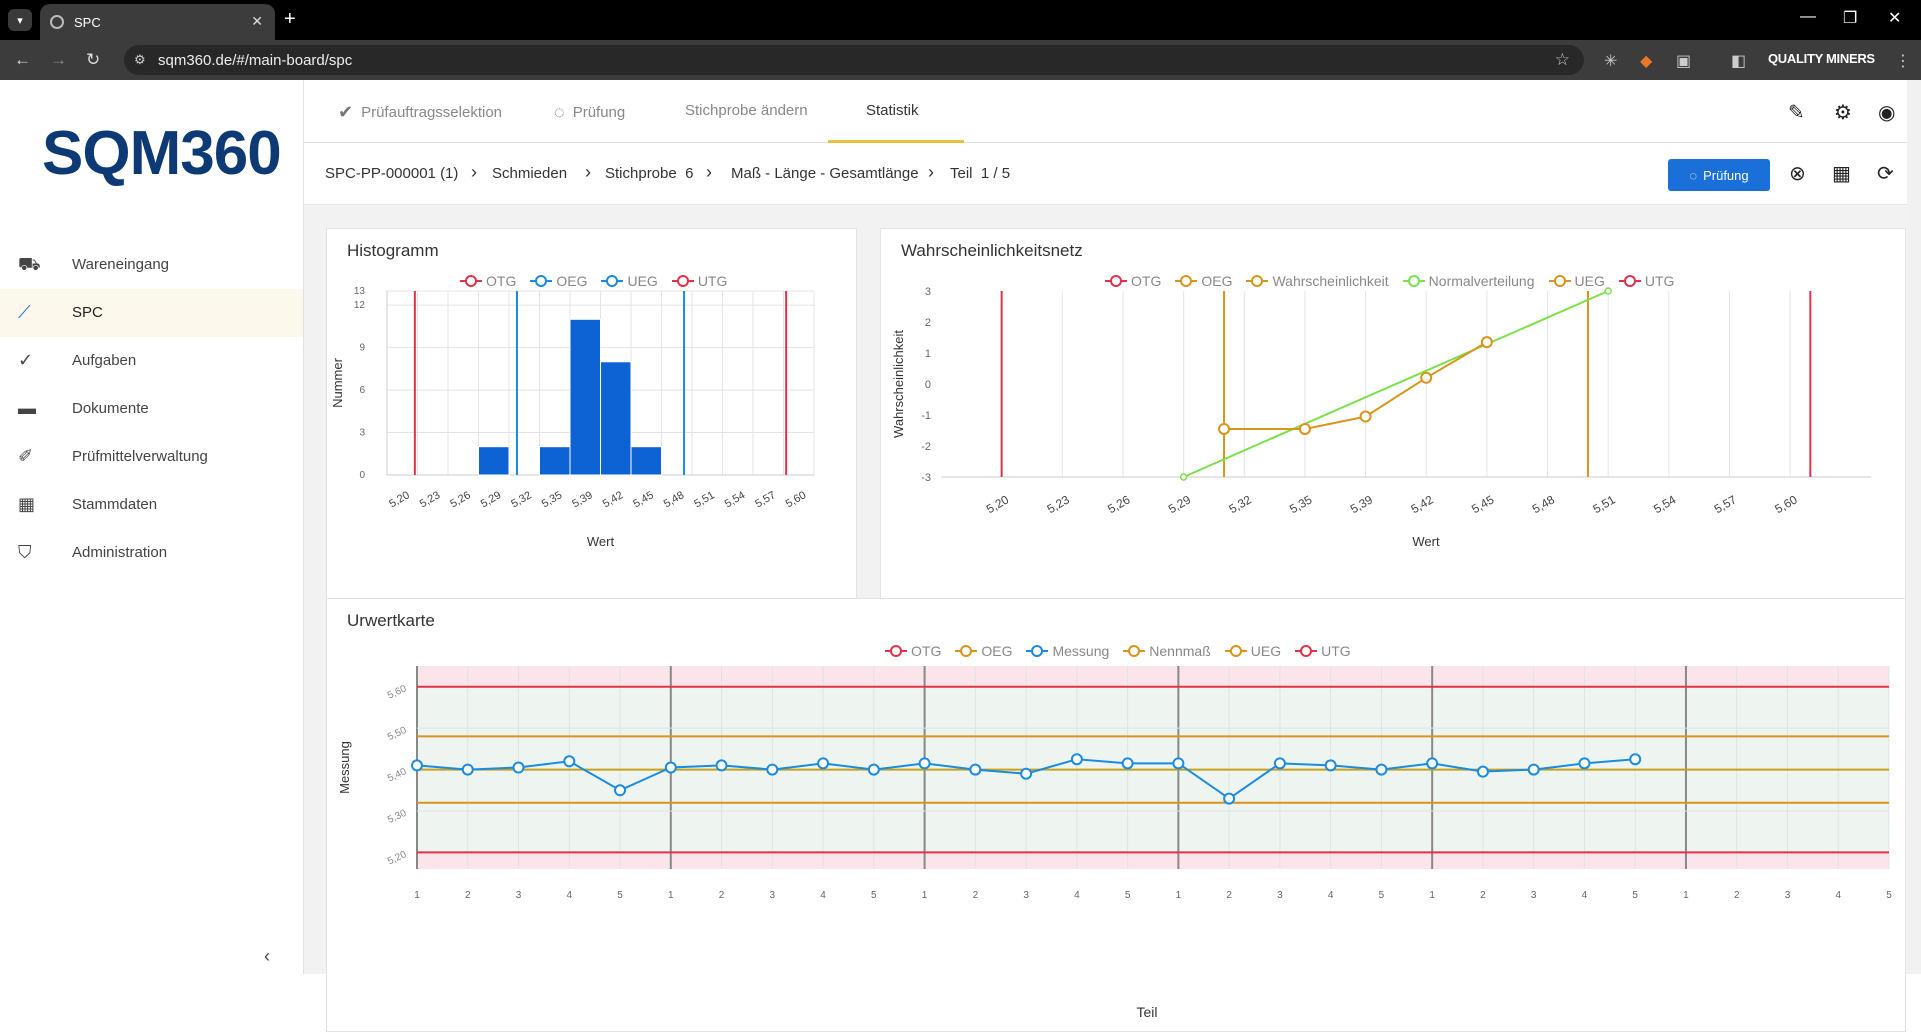 Image resolution: width=1921 pixels, height=1032 pixels. Describe the element at coordinates (151, 409) in the screenshot. I see `sidebar-item-dokumente: ▬ Dokumente` at that location.